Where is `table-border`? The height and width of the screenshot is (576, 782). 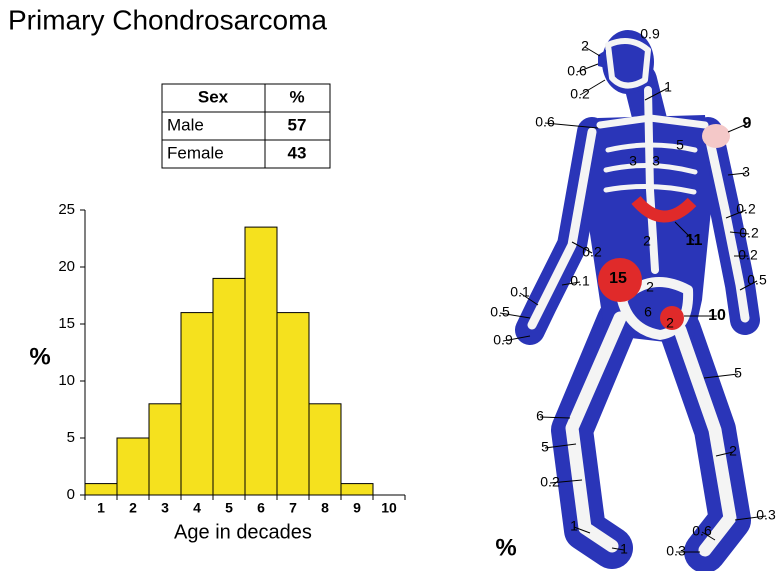 table-border is located at coordinates (246, 126).